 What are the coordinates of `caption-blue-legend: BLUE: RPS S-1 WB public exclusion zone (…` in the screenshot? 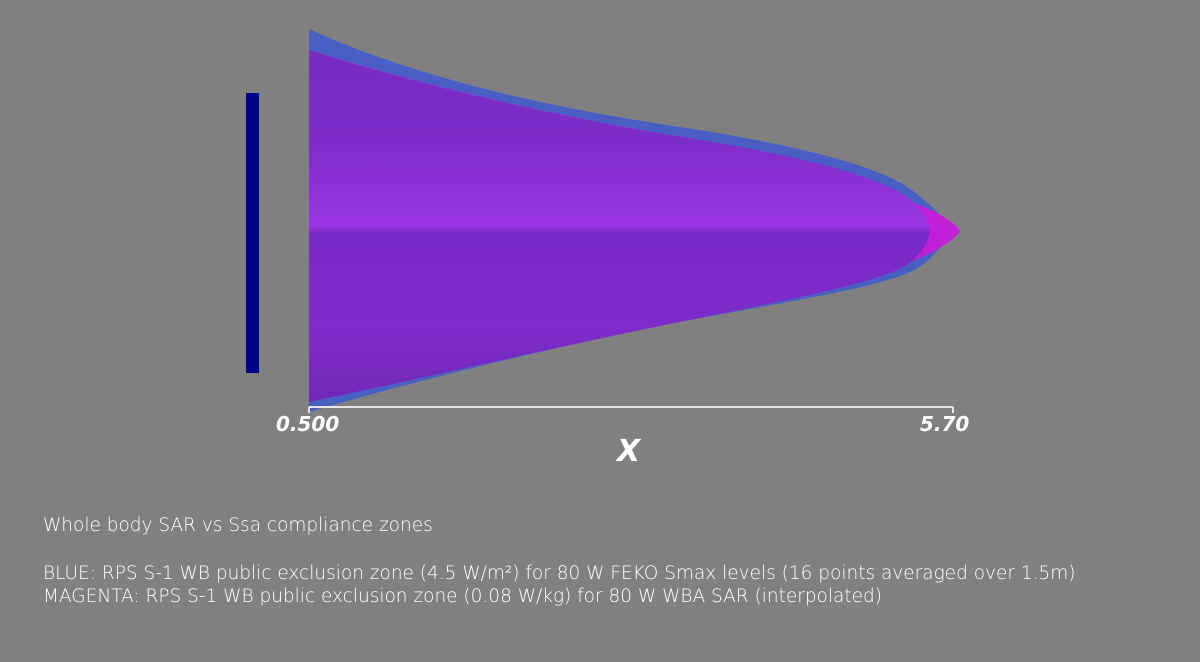 It's located at (559, 573).